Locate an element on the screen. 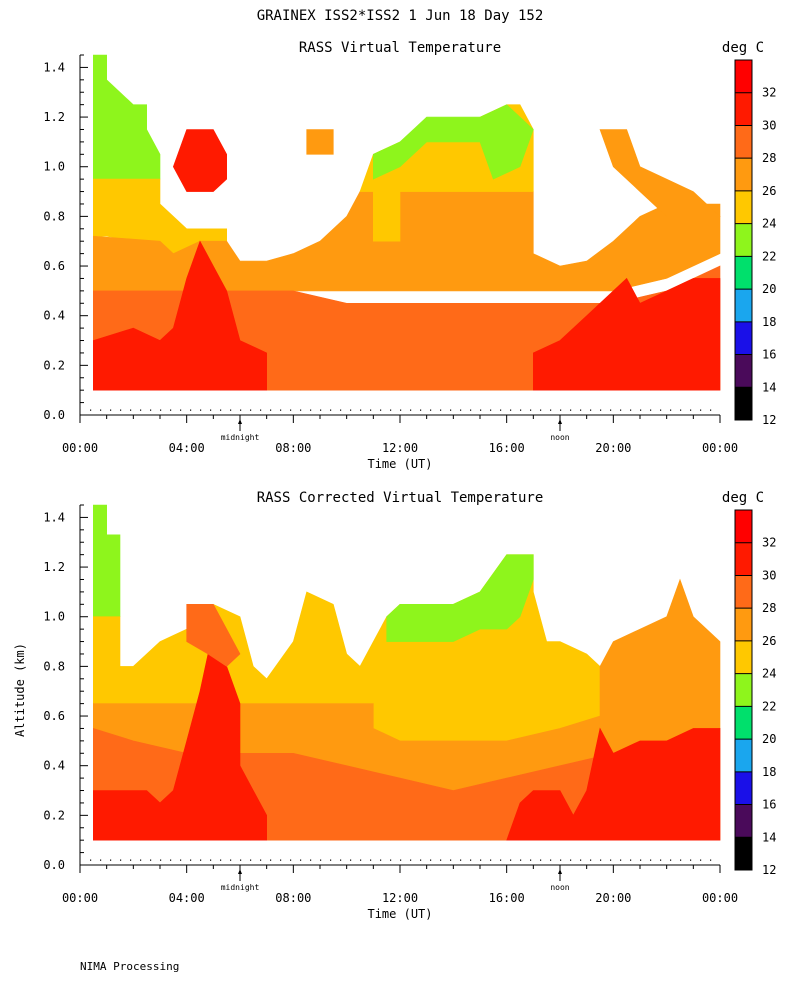 The height and width of the screenshot is (1000, 800). midnight-marker-arrow is located at coordinates (240, 421).